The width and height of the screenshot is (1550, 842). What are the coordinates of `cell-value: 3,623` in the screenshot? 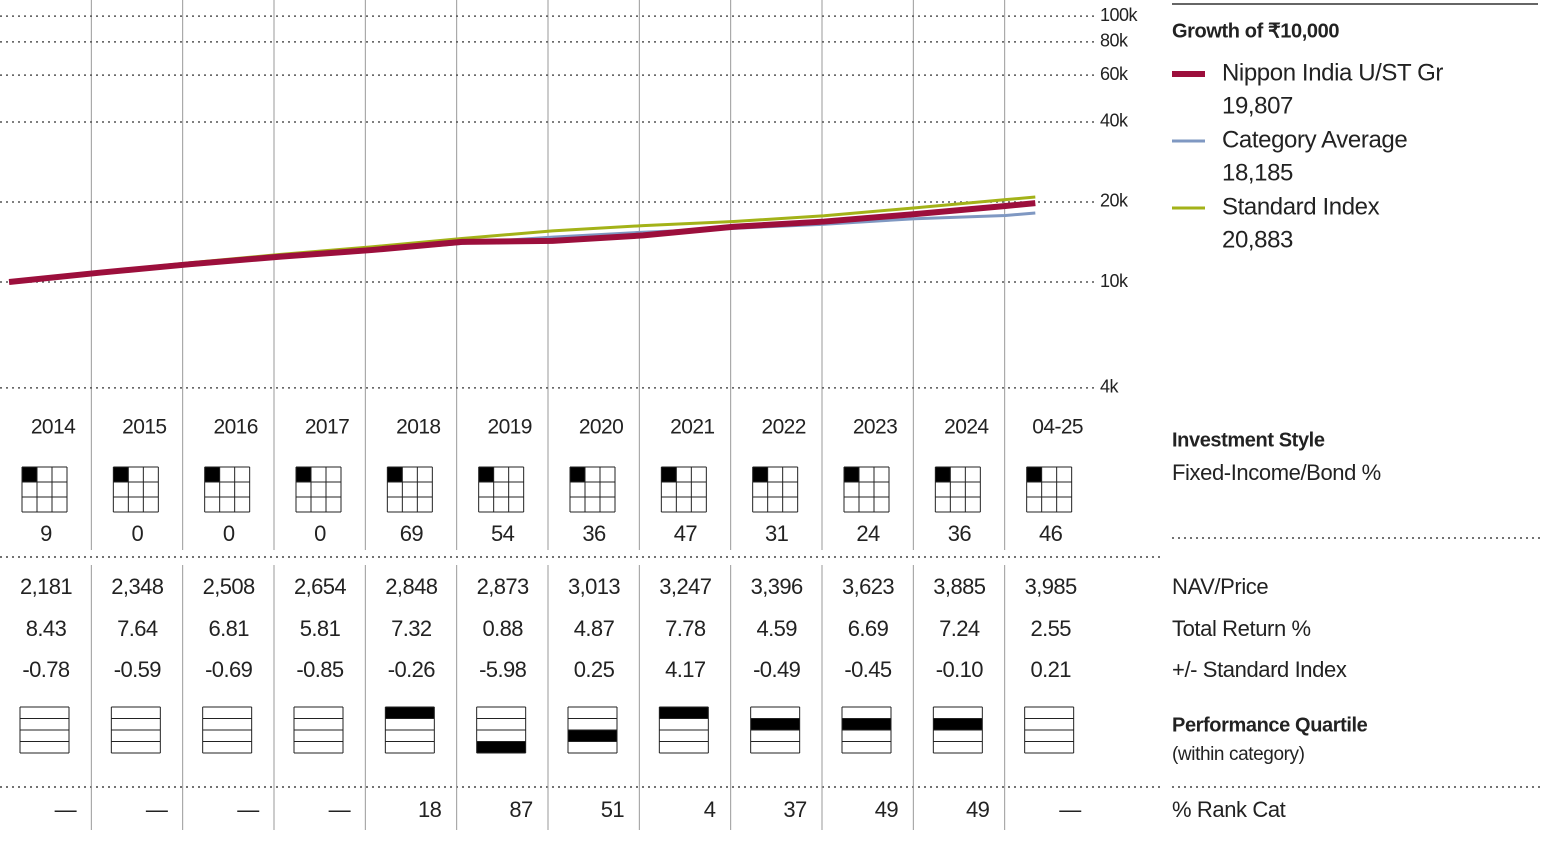 It's located at (868, 586).